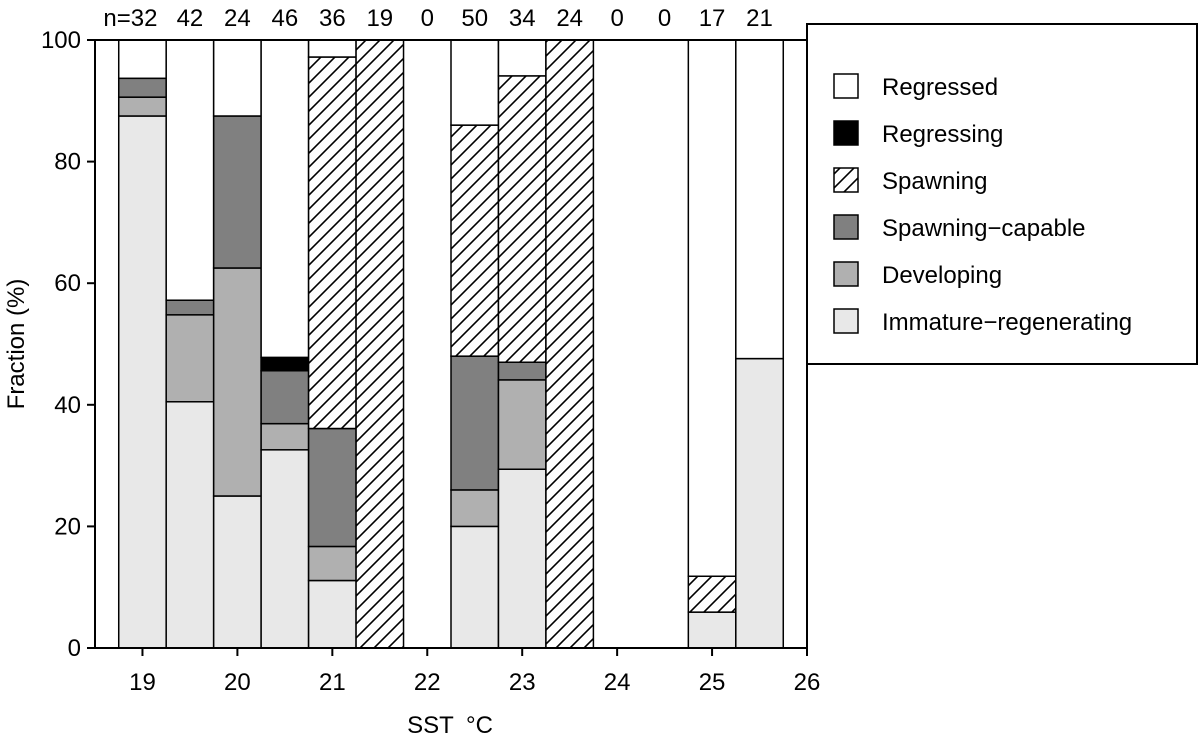 The height and width of the screenshot is (745, 1200). Describe the element at coordinates (522, 682) in the screenshot. I see `x-tick-label-23: 23` at that location.